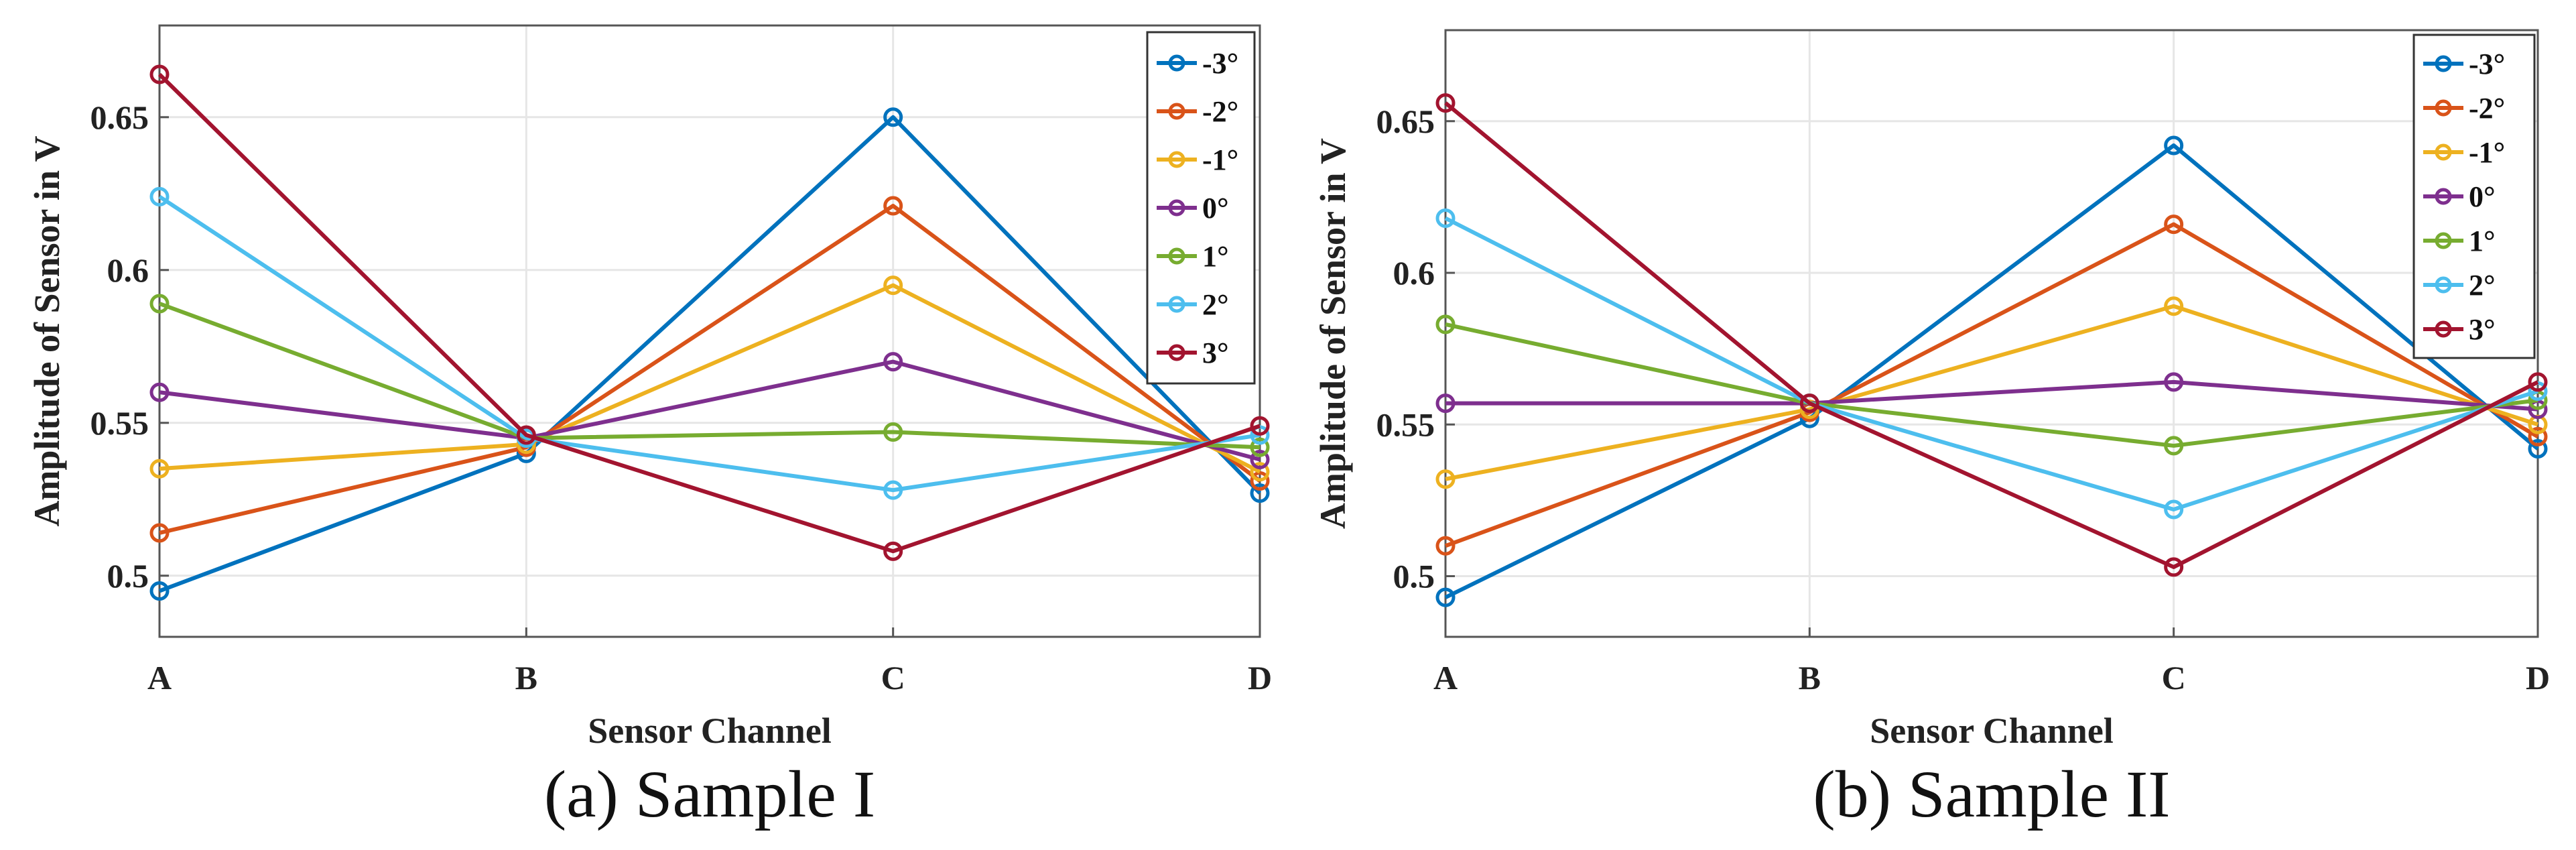  I want to click on y-tick-label: 0.6, so click(128, 270).